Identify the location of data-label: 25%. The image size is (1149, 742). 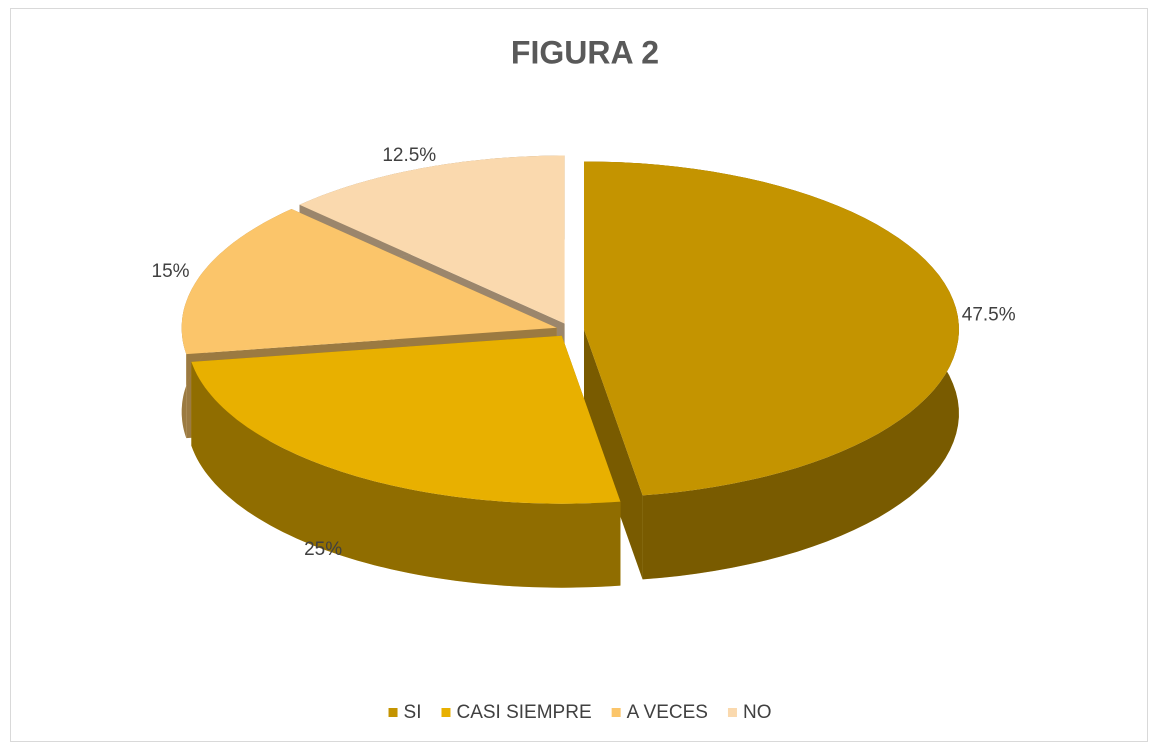
(323, 549).